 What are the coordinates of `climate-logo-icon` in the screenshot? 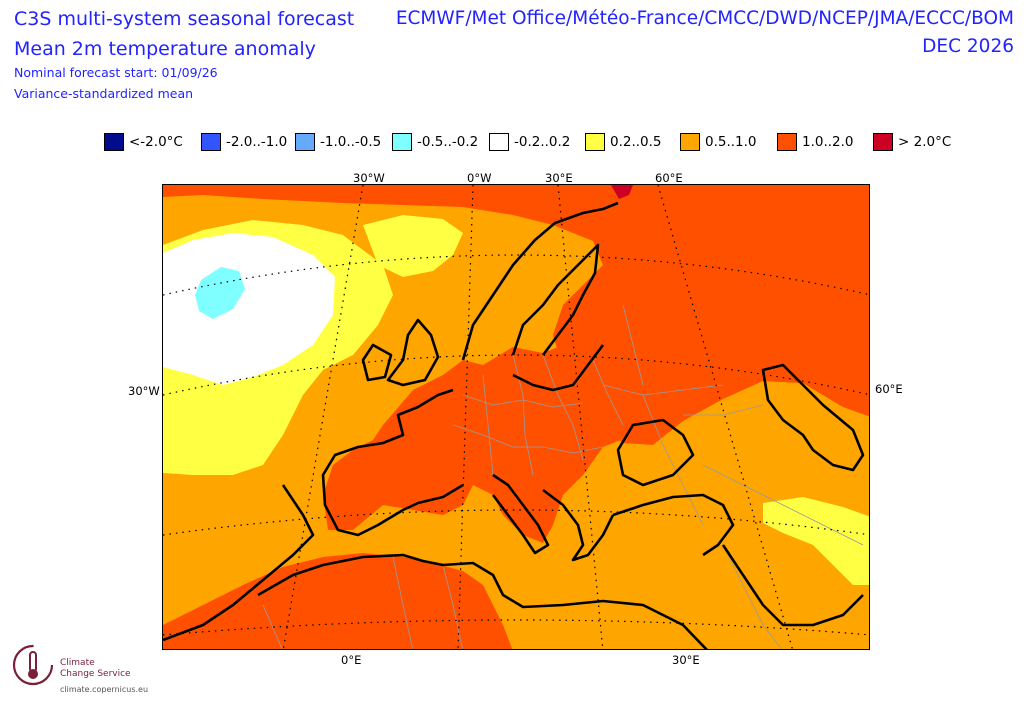 It's located at (33, 665).